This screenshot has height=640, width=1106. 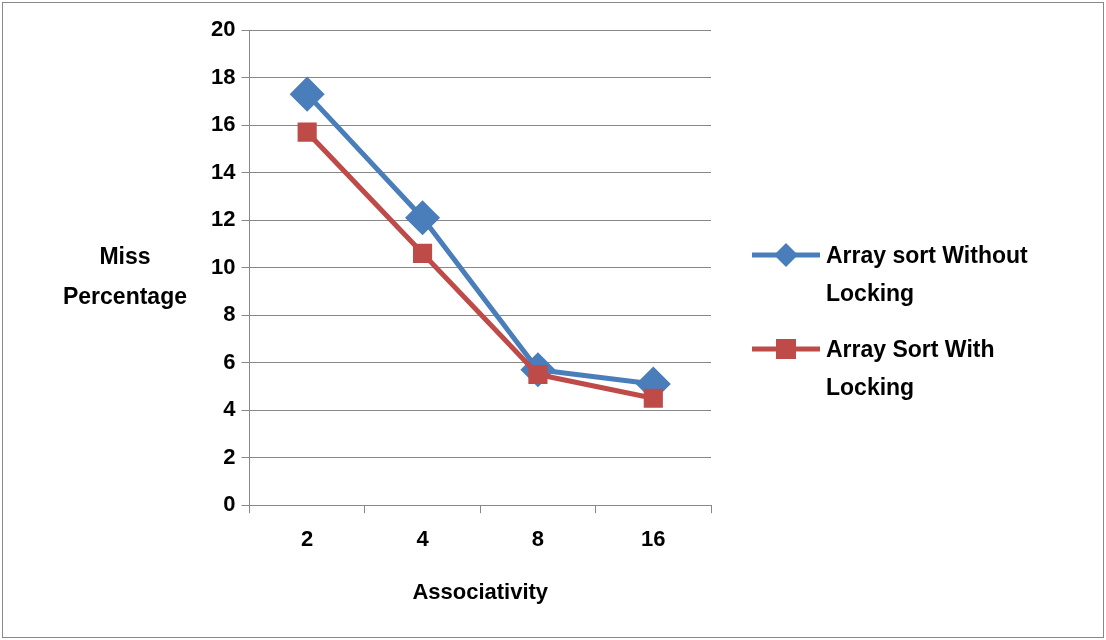 What do you see at coordinates (229, 504) in the screenshot?
I see `y-tick-label: 0` at bounding box center [229, 504].